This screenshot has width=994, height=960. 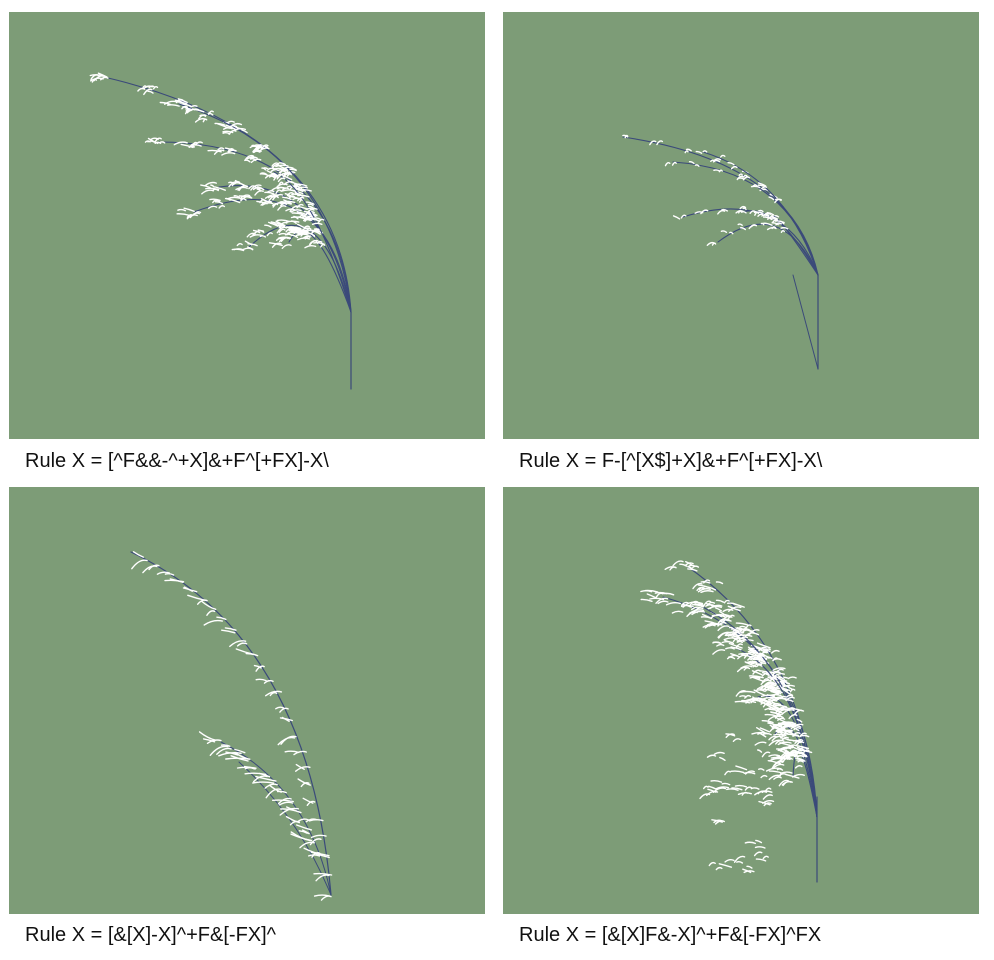 What do you see at coordinates (671, 461) in the screenshot?
I see `rule-caption-2: Rule X = F-[^[X$]+X]&+F^[+FX]-X\` at bounding box center [671, 461].